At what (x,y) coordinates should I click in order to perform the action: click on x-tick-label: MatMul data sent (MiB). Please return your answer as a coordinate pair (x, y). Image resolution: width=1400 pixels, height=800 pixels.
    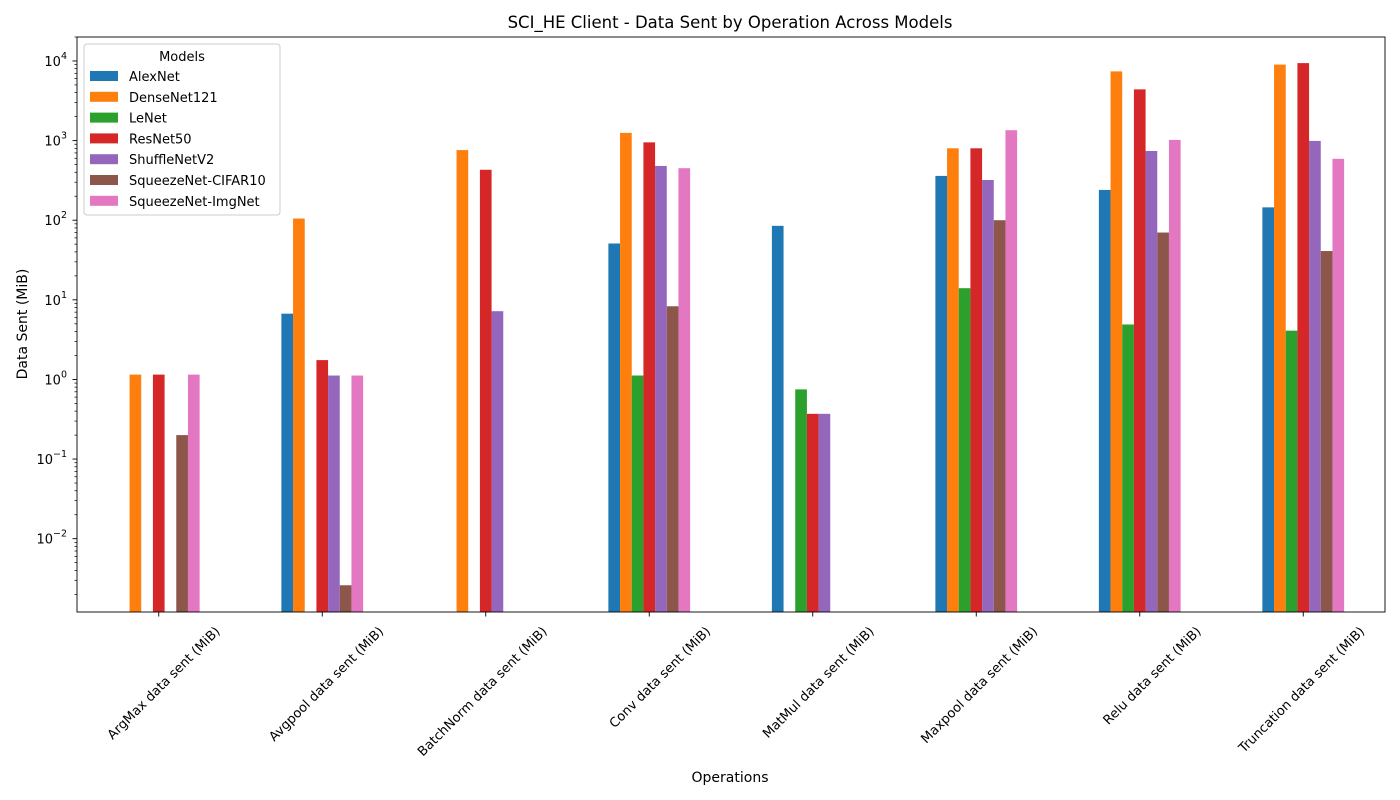
    Looking at the image, I should click on (818, 682).